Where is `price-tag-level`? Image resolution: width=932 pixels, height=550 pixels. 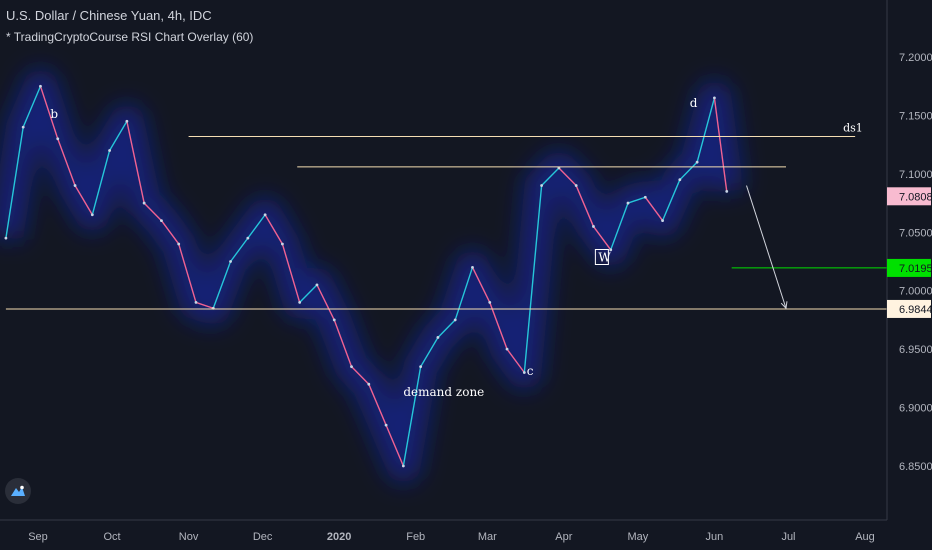
price-tag-level is located at coordinates (909, 308).